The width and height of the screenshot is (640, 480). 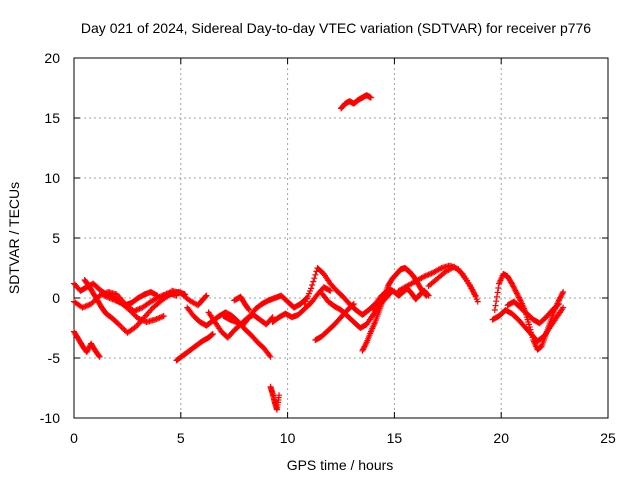 I want to click on series-sat-l, so click(x=275, y=398).